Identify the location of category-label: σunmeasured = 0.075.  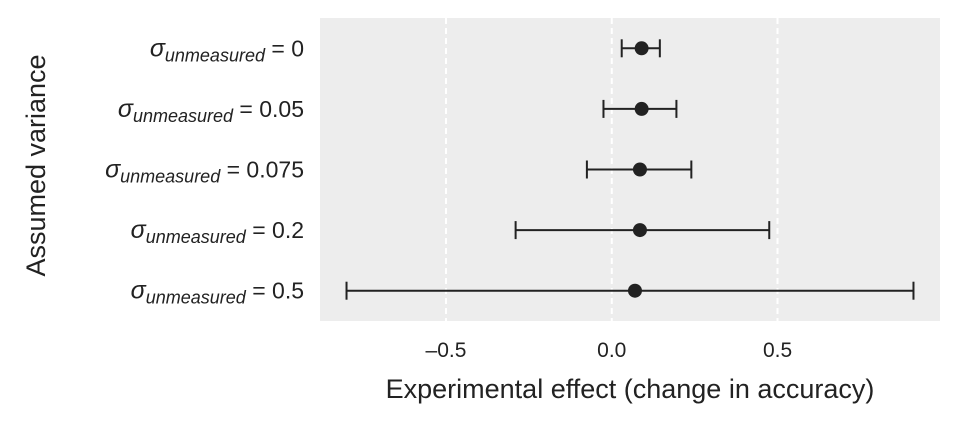
(204, 171).